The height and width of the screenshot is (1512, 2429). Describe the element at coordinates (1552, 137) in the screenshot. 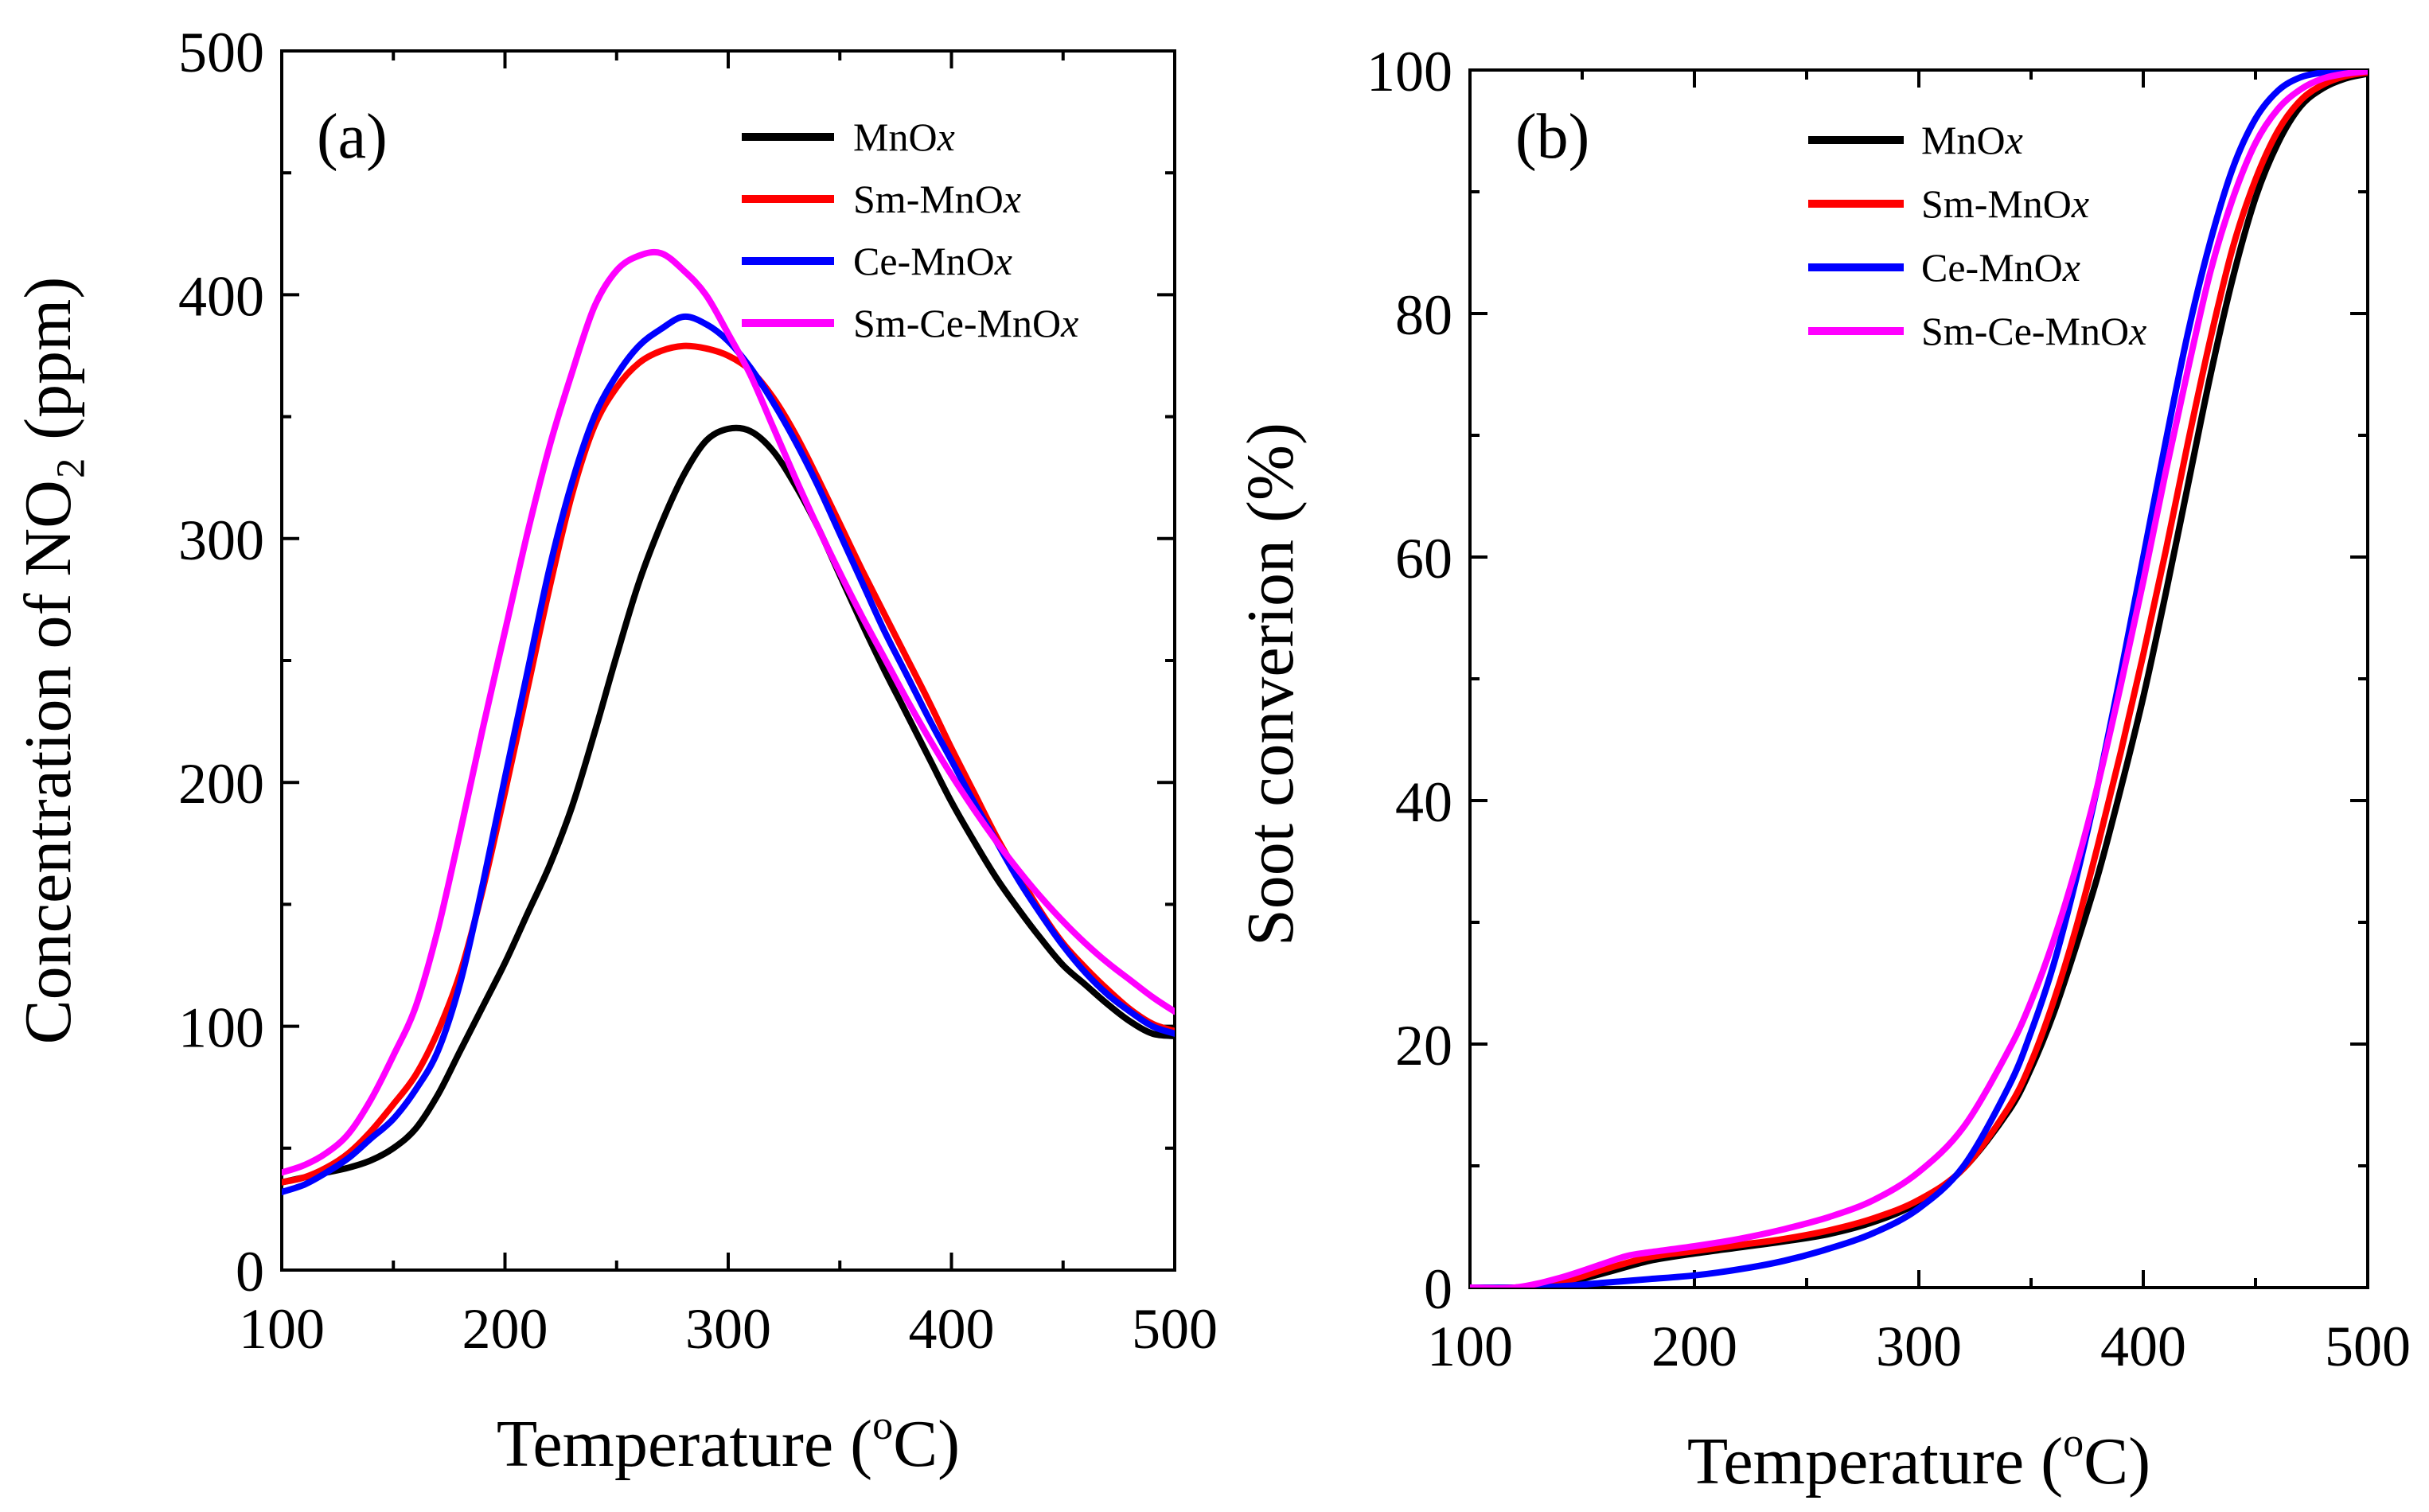

I see `panel-label: (b)` at that location.